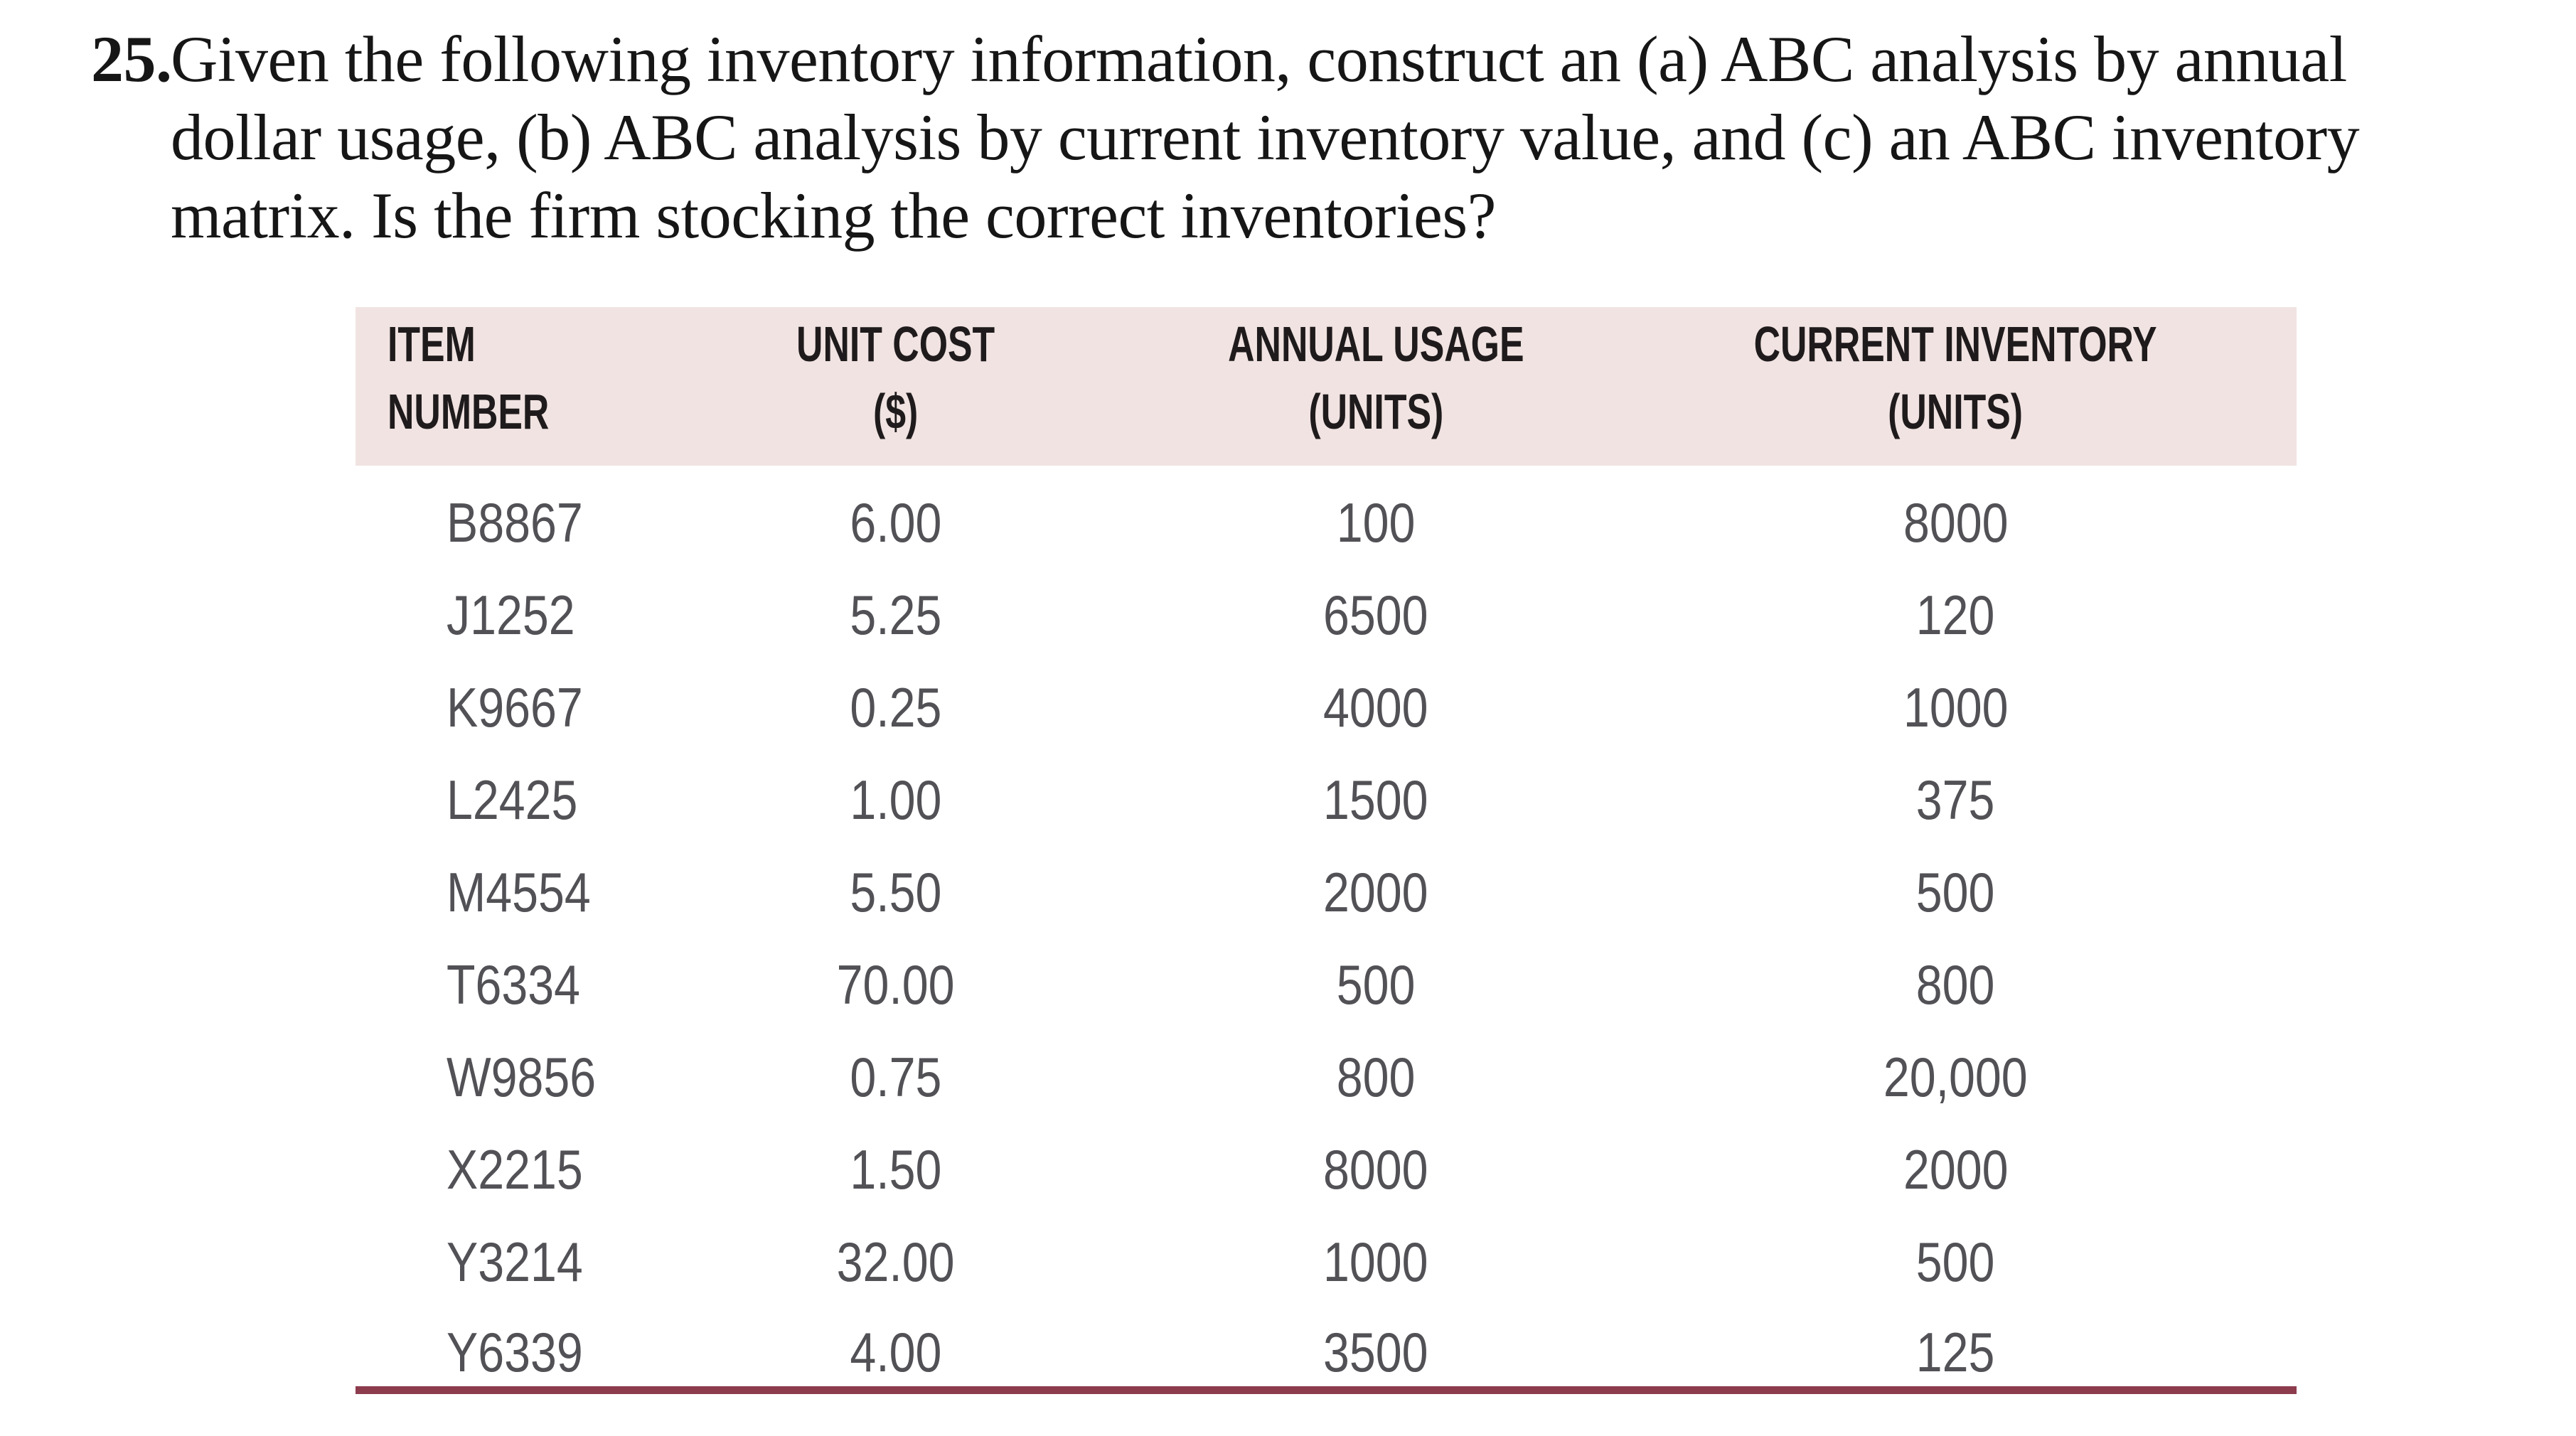  What do you see at coordinates (896, 1169) in the screenshot?
I see `unit-cost-value: 1.50` at bounding box center [896, 1169].